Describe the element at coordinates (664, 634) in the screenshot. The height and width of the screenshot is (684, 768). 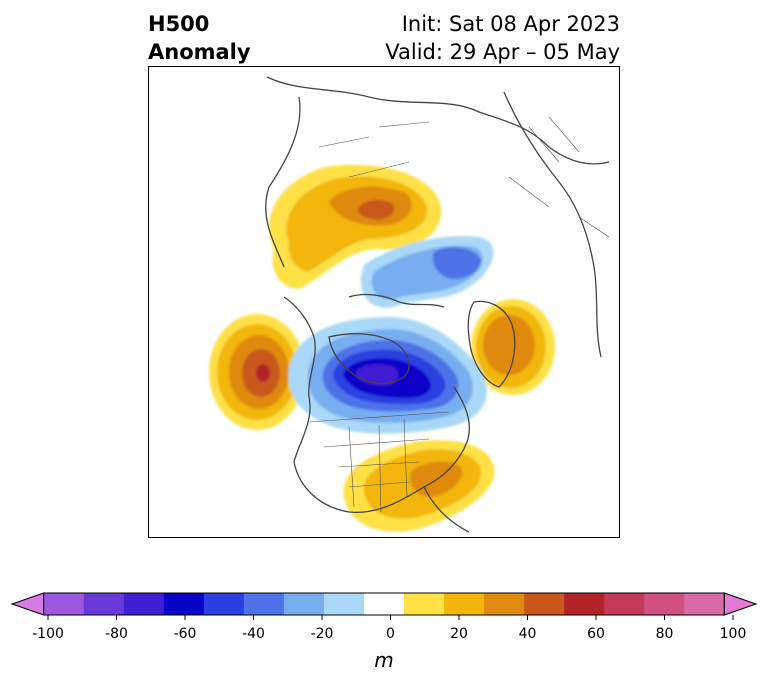
I see `colorbar-tick-label: 80` at that location.